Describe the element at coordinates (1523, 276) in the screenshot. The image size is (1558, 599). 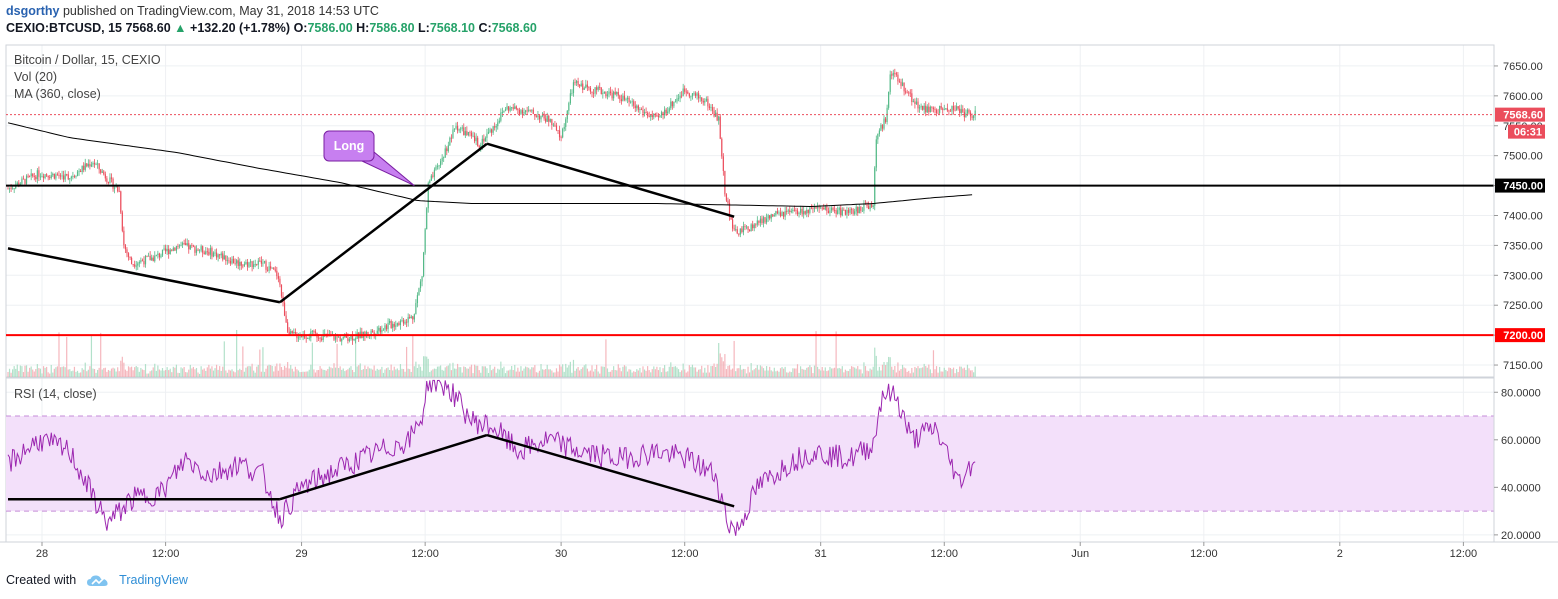
I see `price-tick-label: 7300.00` at that location.